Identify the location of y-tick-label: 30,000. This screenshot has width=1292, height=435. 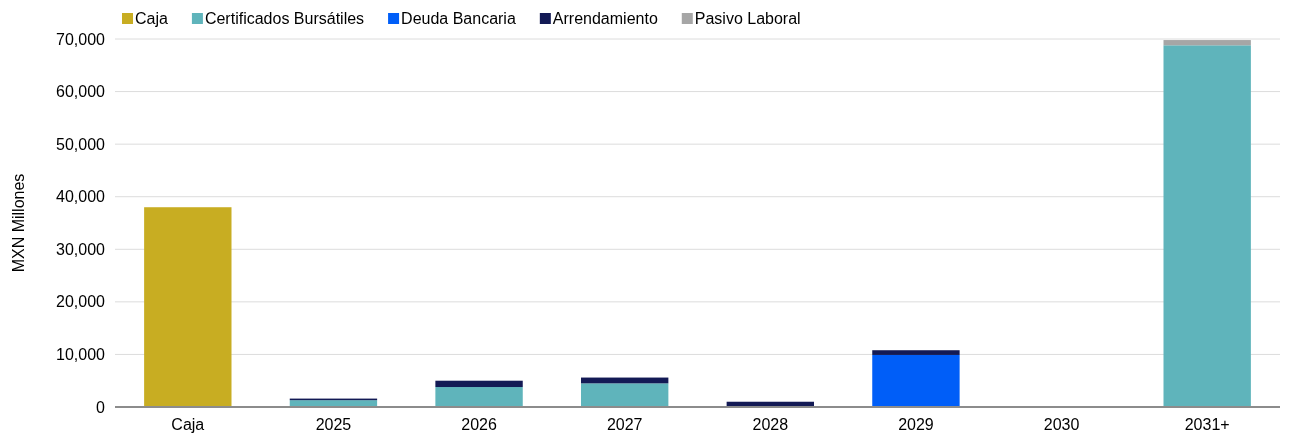
(81, 249).